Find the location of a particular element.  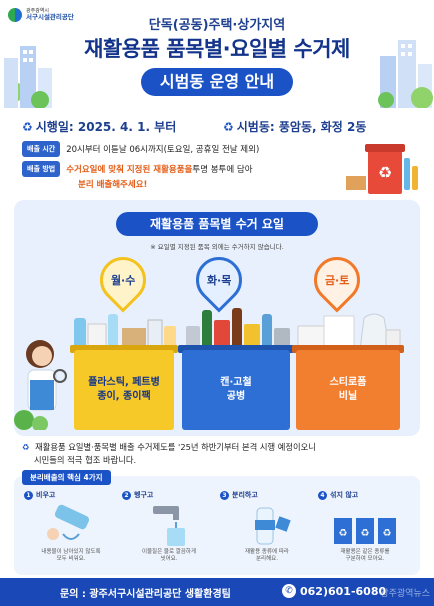

city-skyline-left is located at coordinates (28, 77).